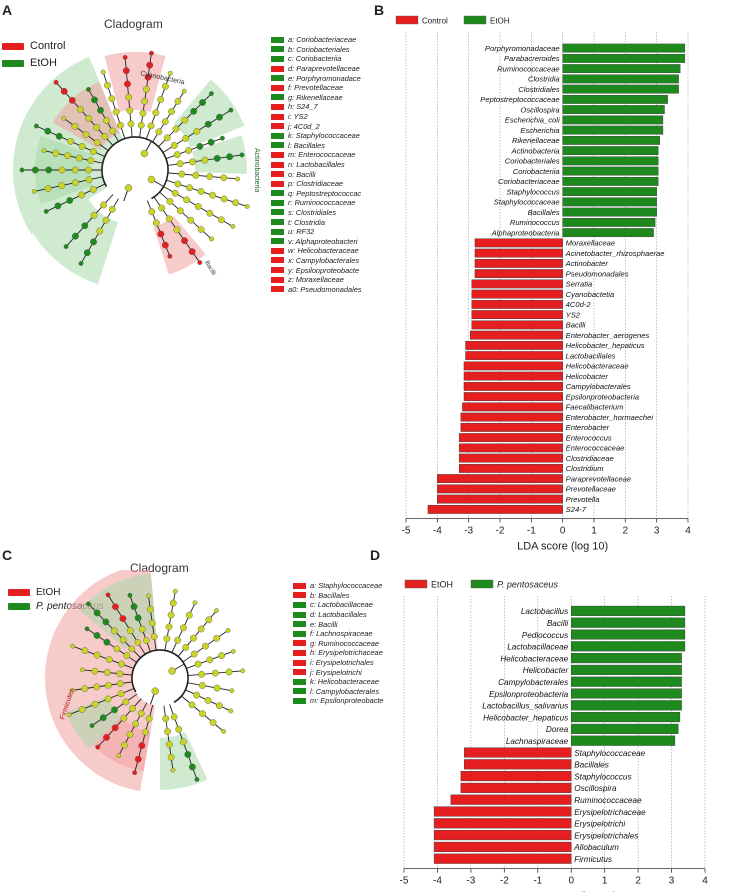  Describe the element at coordinates (537, 647) in the screenshot. I see `bar-label: Lactobacillaceae` at that location.